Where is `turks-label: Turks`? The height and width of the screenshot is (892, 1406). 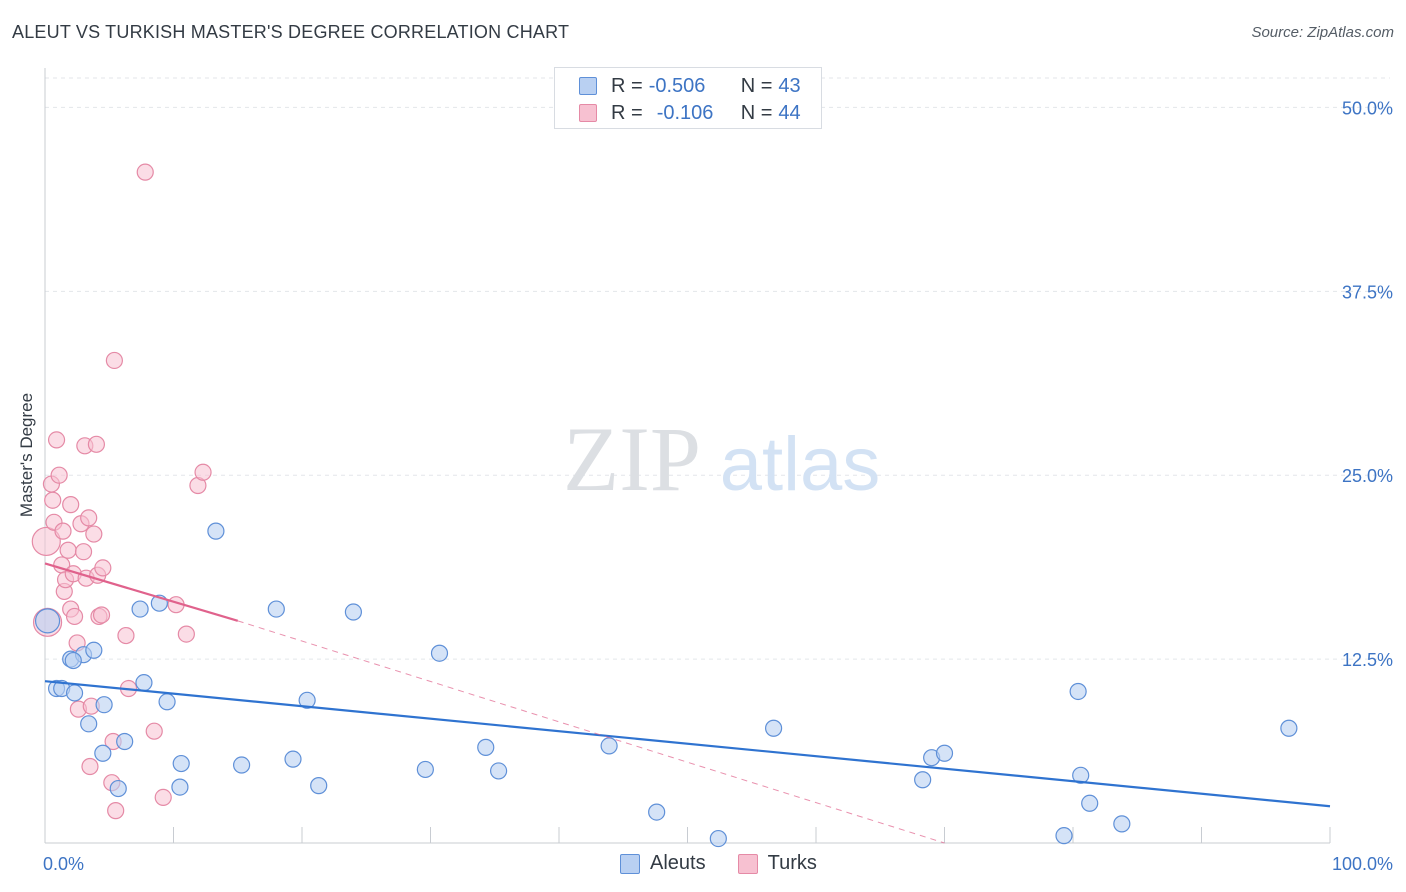
turks-label: Turks is located at coordinates (792, 863).